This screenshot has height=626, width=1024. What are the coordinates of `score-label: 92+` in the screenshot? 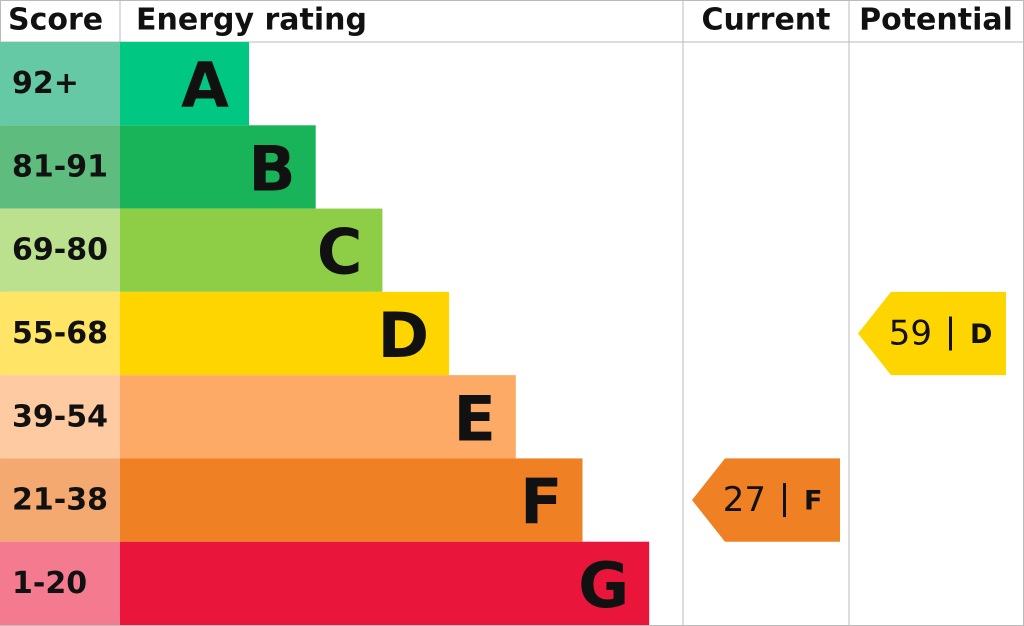 It's located at (45, 83).